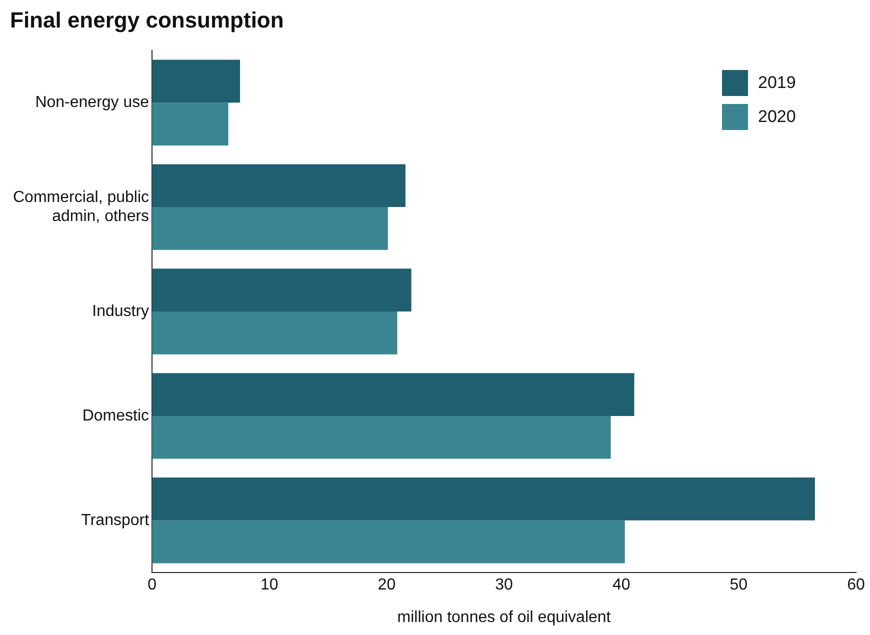 Image resolution: width=870 pixels, height=635 pixels. I want to click on x-tick-label: 30, so click(504, 585).